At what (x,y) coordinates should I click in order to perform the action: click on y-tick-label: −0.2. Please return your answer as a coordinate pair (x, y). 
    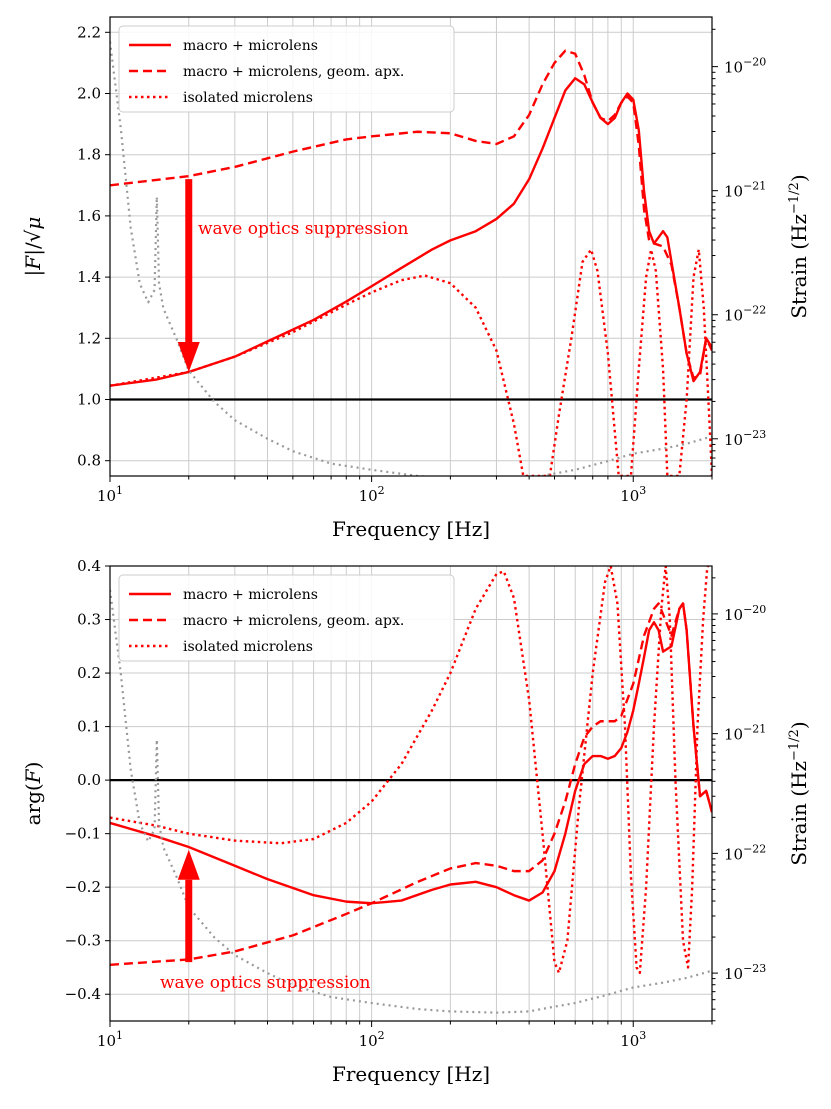
    Looking at the image, I should click on (83, 887).